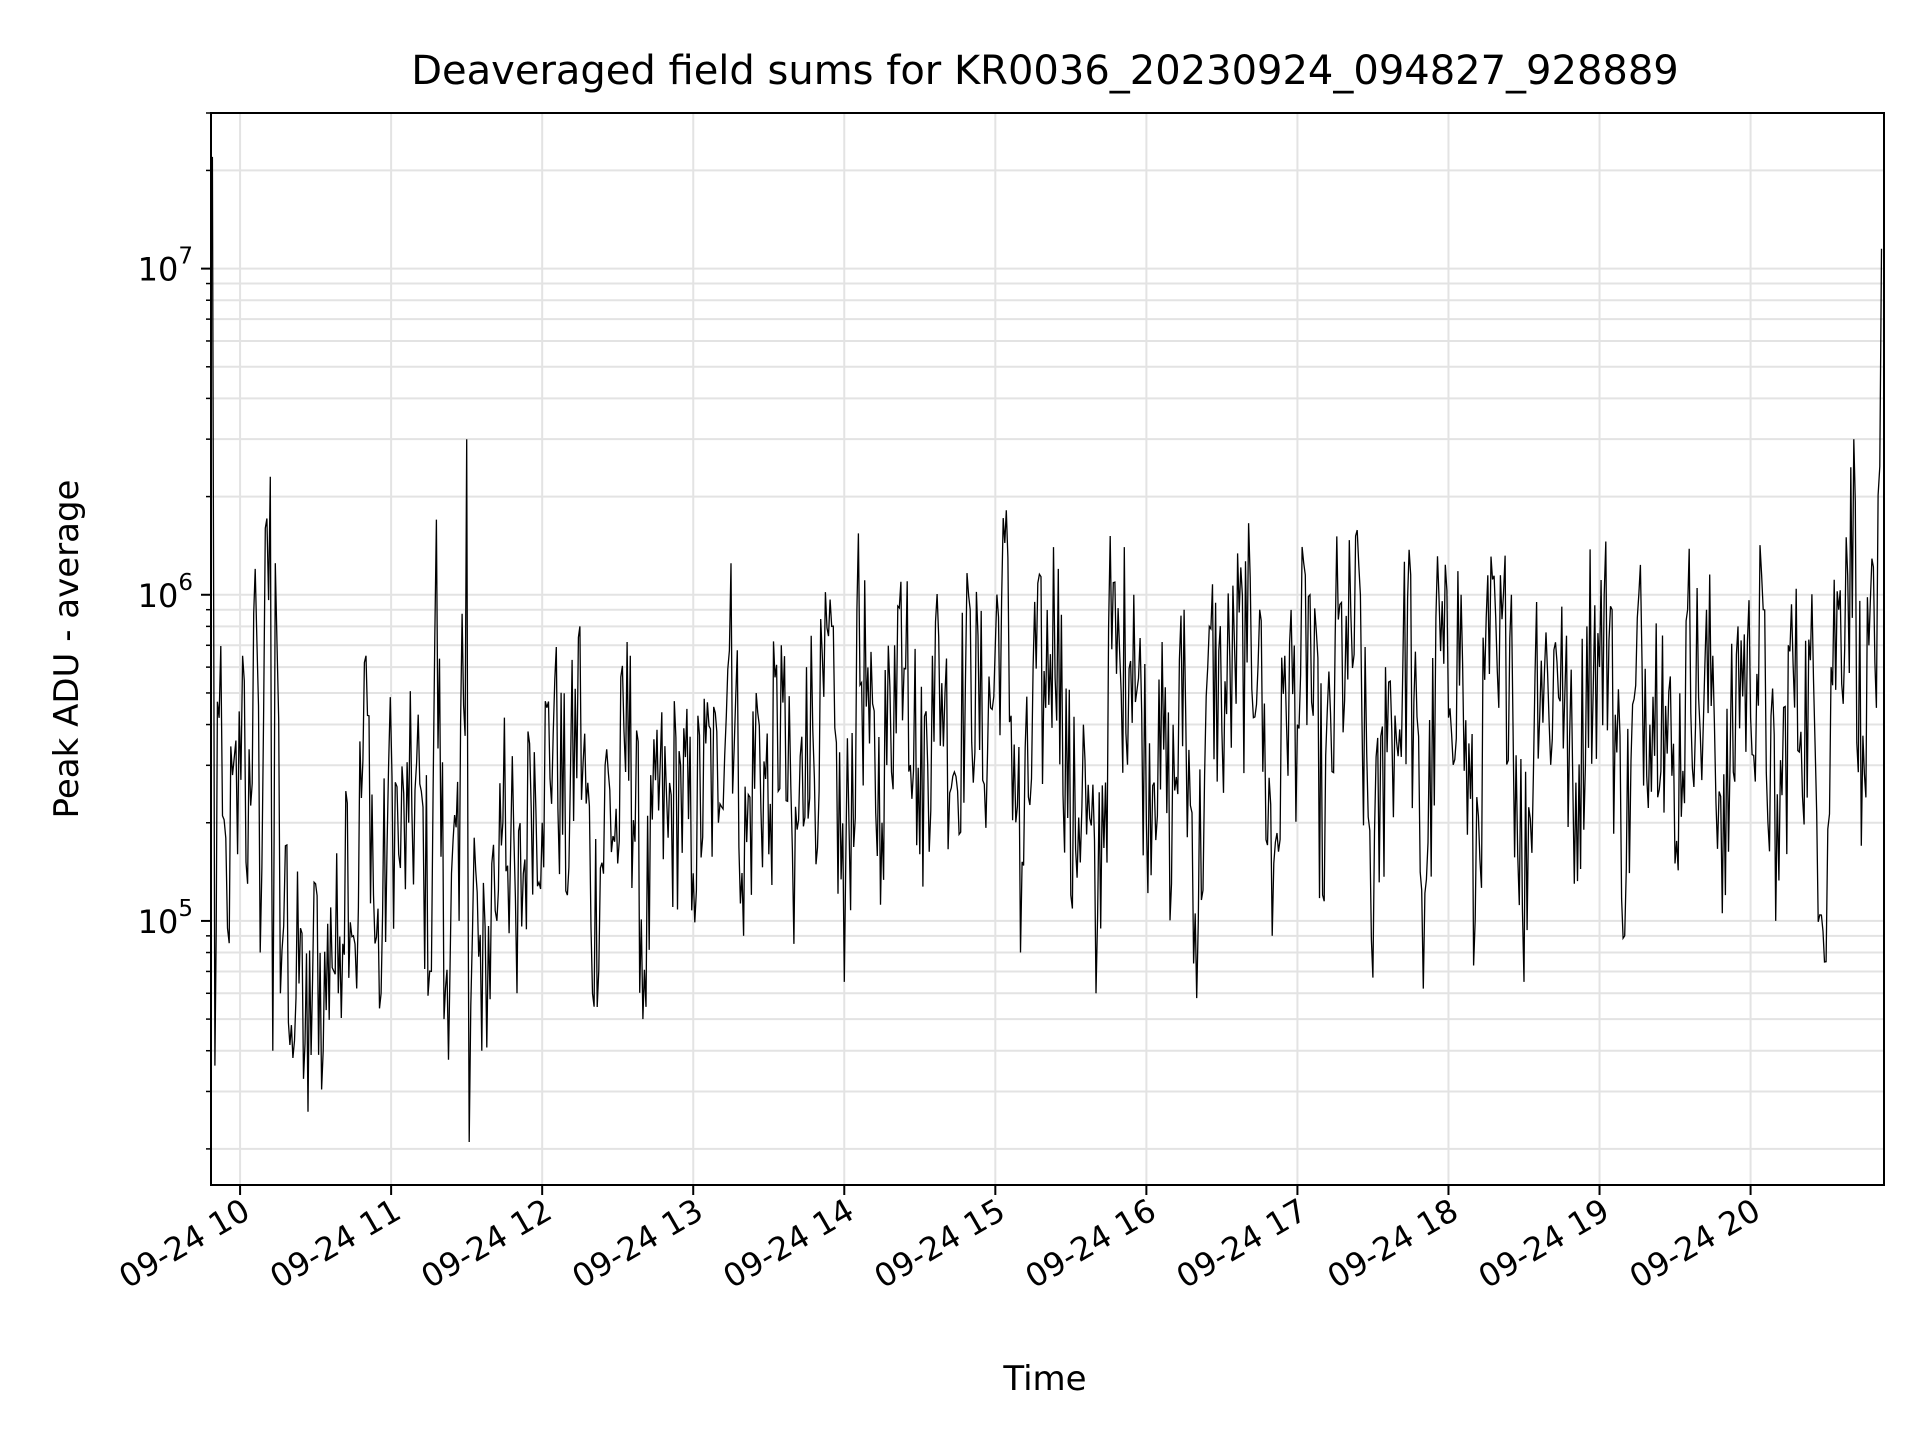 The image size is (1920, 1445). I want to click on x-tick-label: 09-24 13, so click(638, 1243).